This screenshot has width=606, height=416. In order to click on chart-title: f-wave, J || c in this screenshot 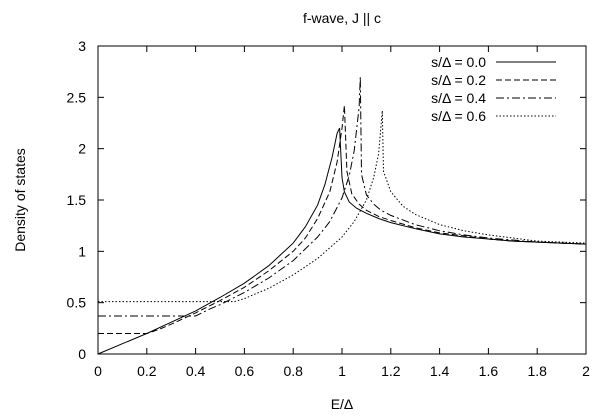, I will do `click(342, 18)`.